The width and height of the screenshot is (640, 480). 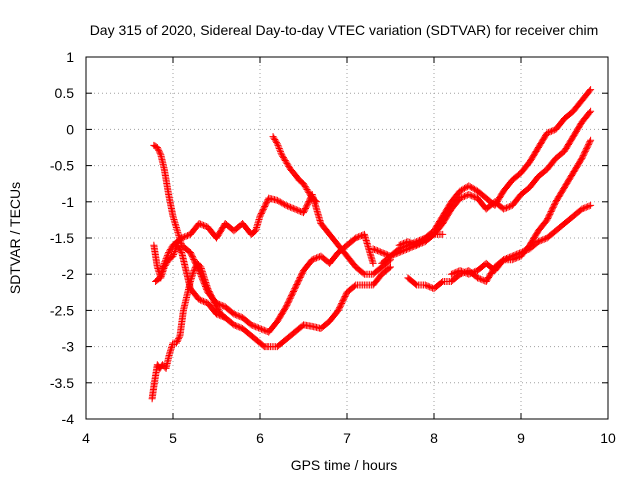 I want to click on y-tick-label: -0.5, so click(x=62, y=166).